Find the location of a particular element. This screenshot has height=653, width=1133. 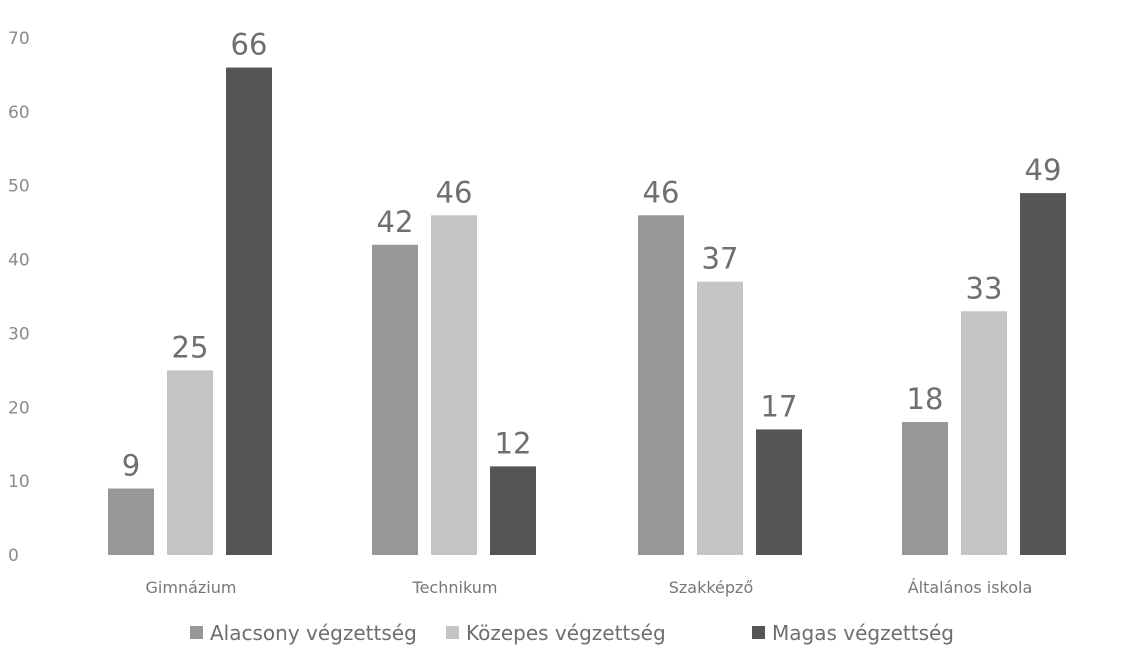

data-label: 18 is located at coordinates (925, 399).